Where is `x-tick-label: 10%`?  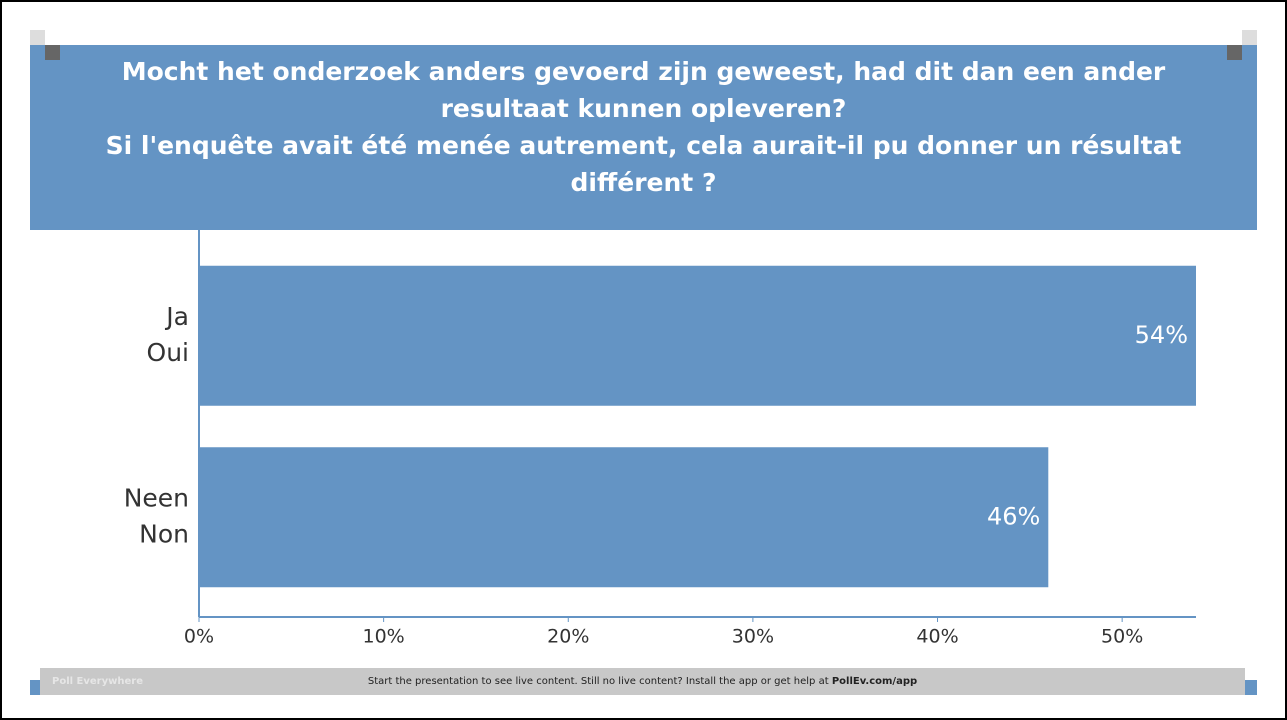
x-tick-label: 10% is located at coordinates (384, 637).